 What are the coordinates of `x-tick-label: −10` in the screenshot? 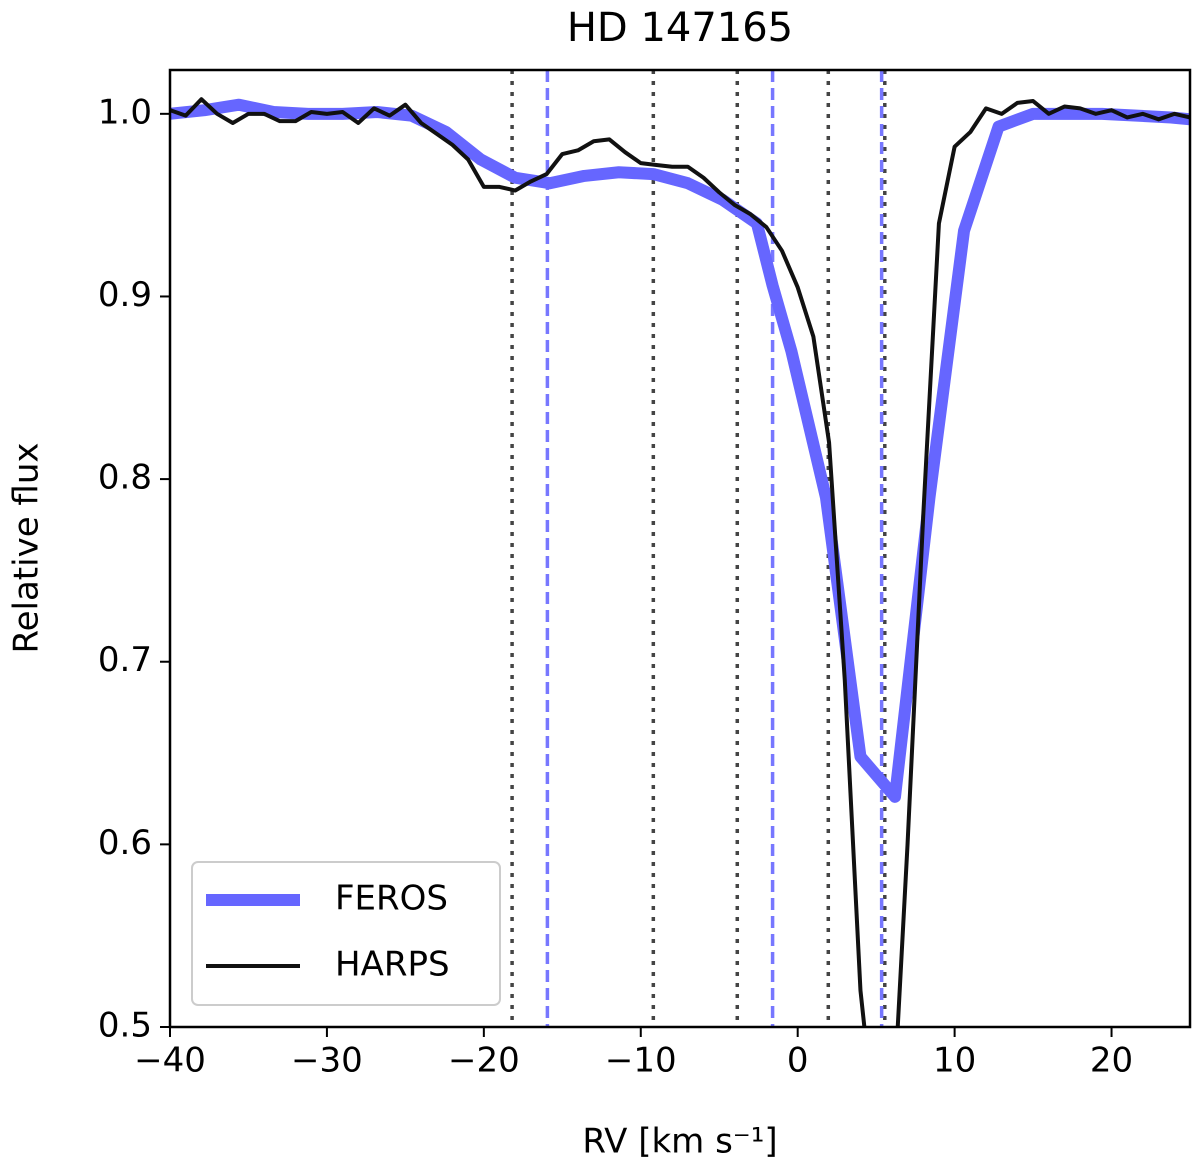 It's located at (641, 1061).